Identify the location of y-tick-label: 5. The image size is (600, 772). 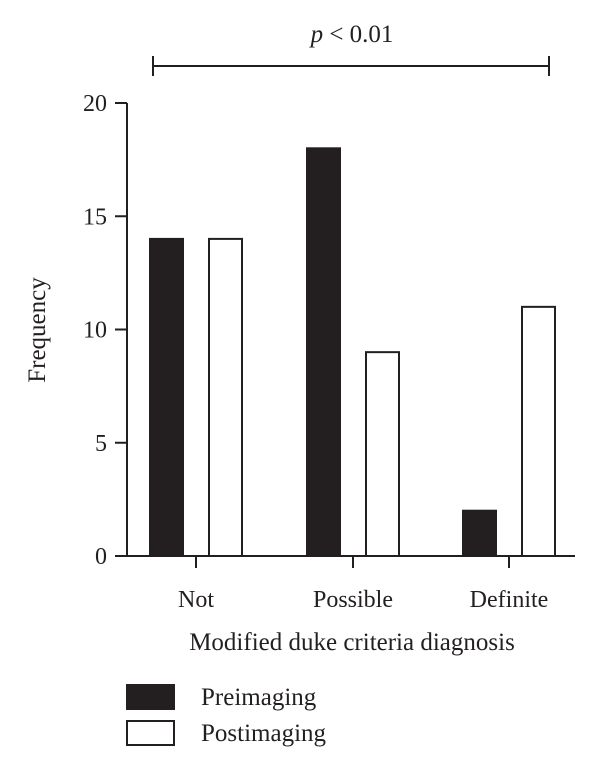
(101, 444).